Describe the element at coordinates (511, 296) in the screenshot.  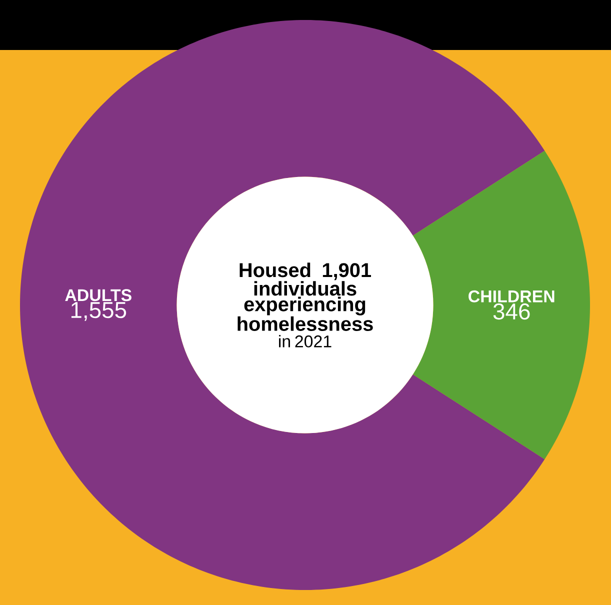
I see `slice-label: CHILDREN` at that location.